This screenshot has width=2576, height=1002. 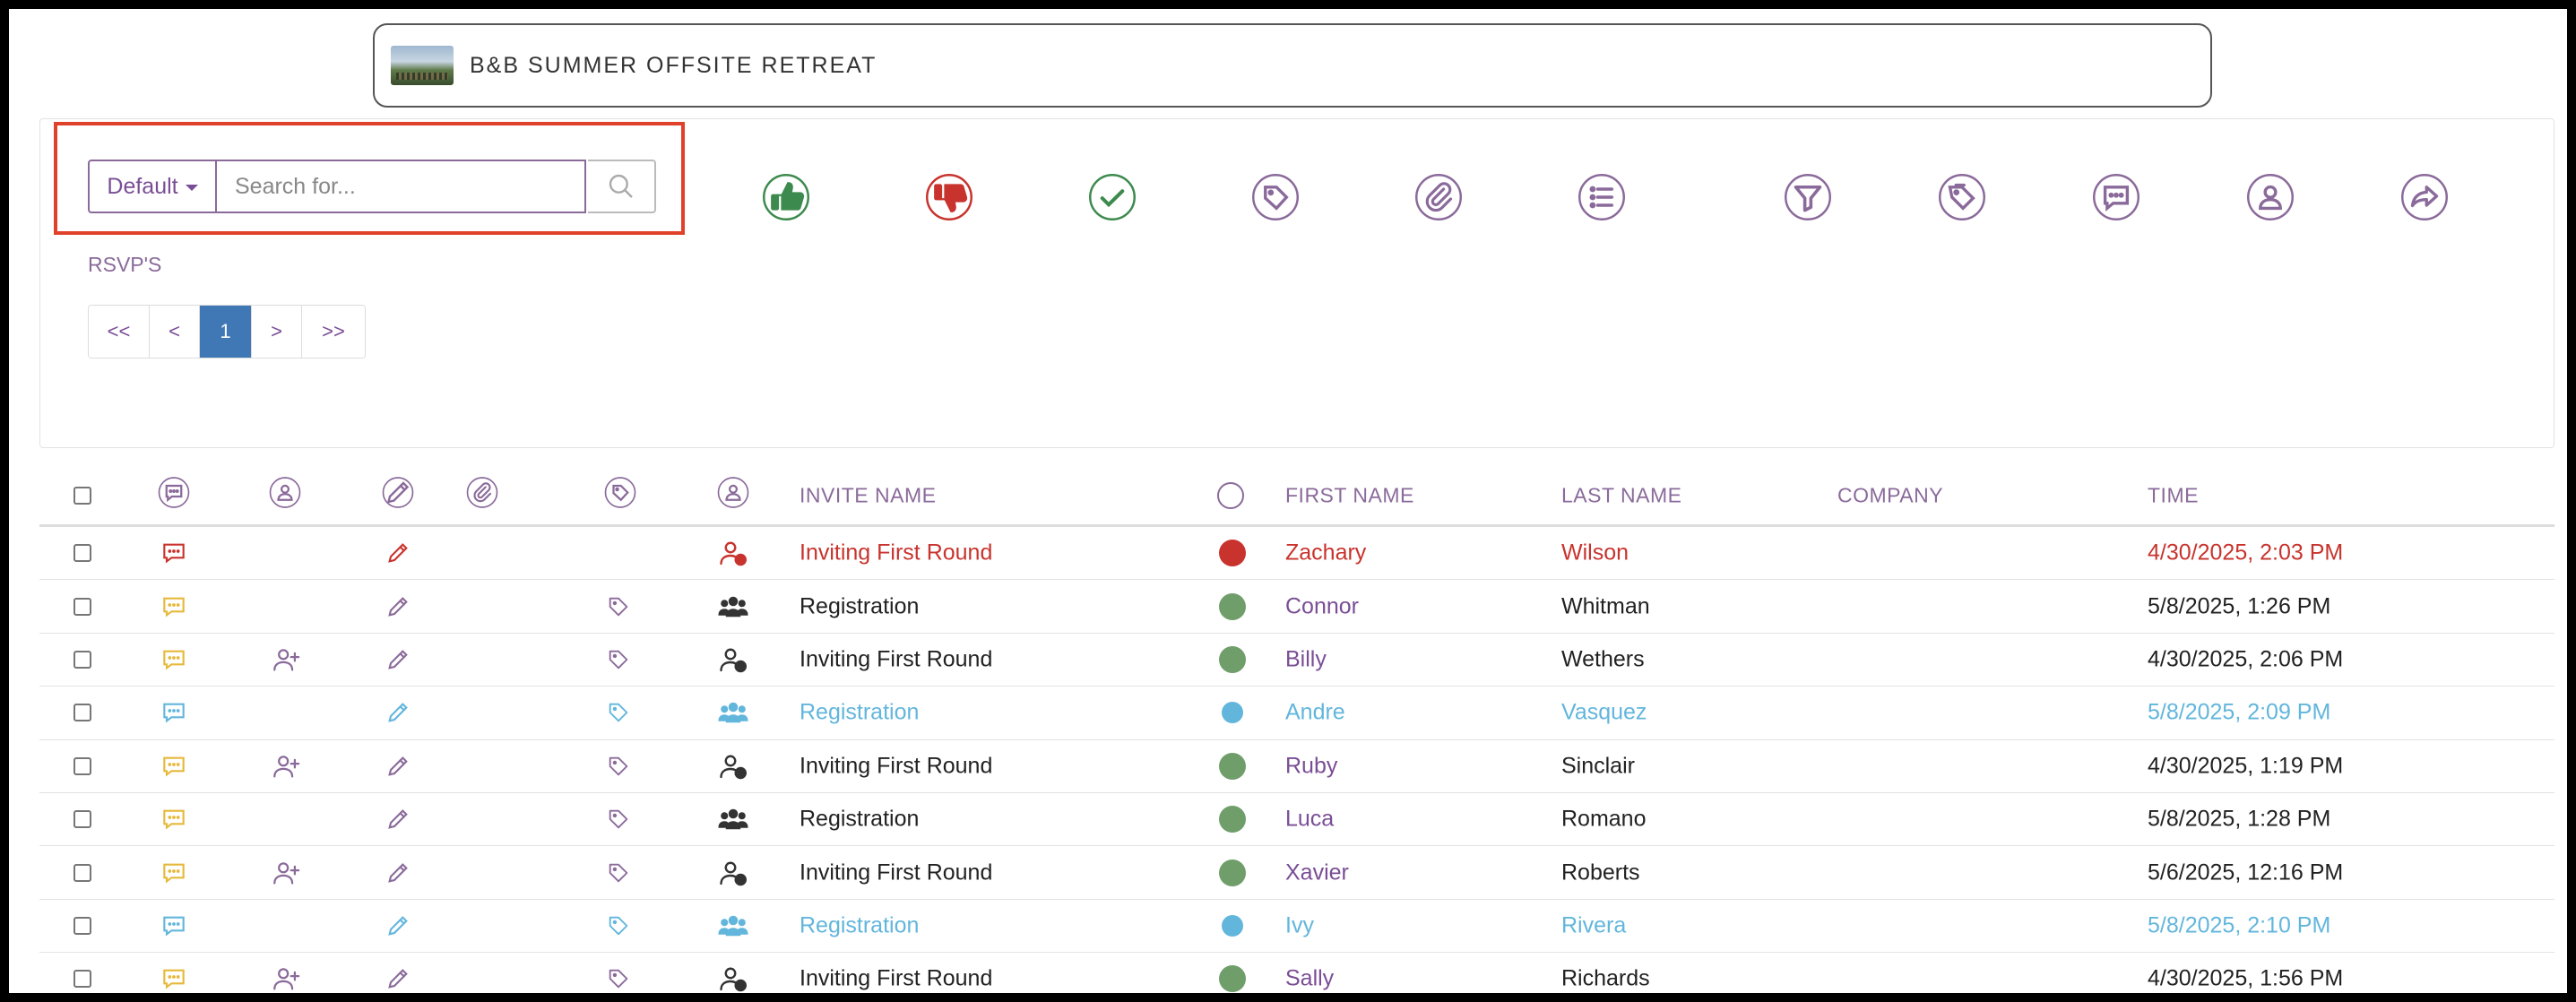 What do you see at coordinates (398, 495) in the screenshot?
I see `edit-column-icon` at bounding box center [398, 495].